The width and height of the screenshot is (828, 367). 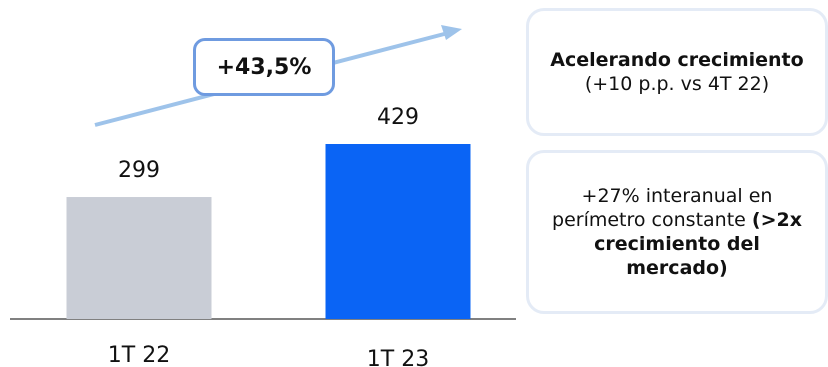 What do you see at coordinates (398, 357) in the screenshot?
I see `category-label-2: 1T 23` at bounding box center [398, 357].